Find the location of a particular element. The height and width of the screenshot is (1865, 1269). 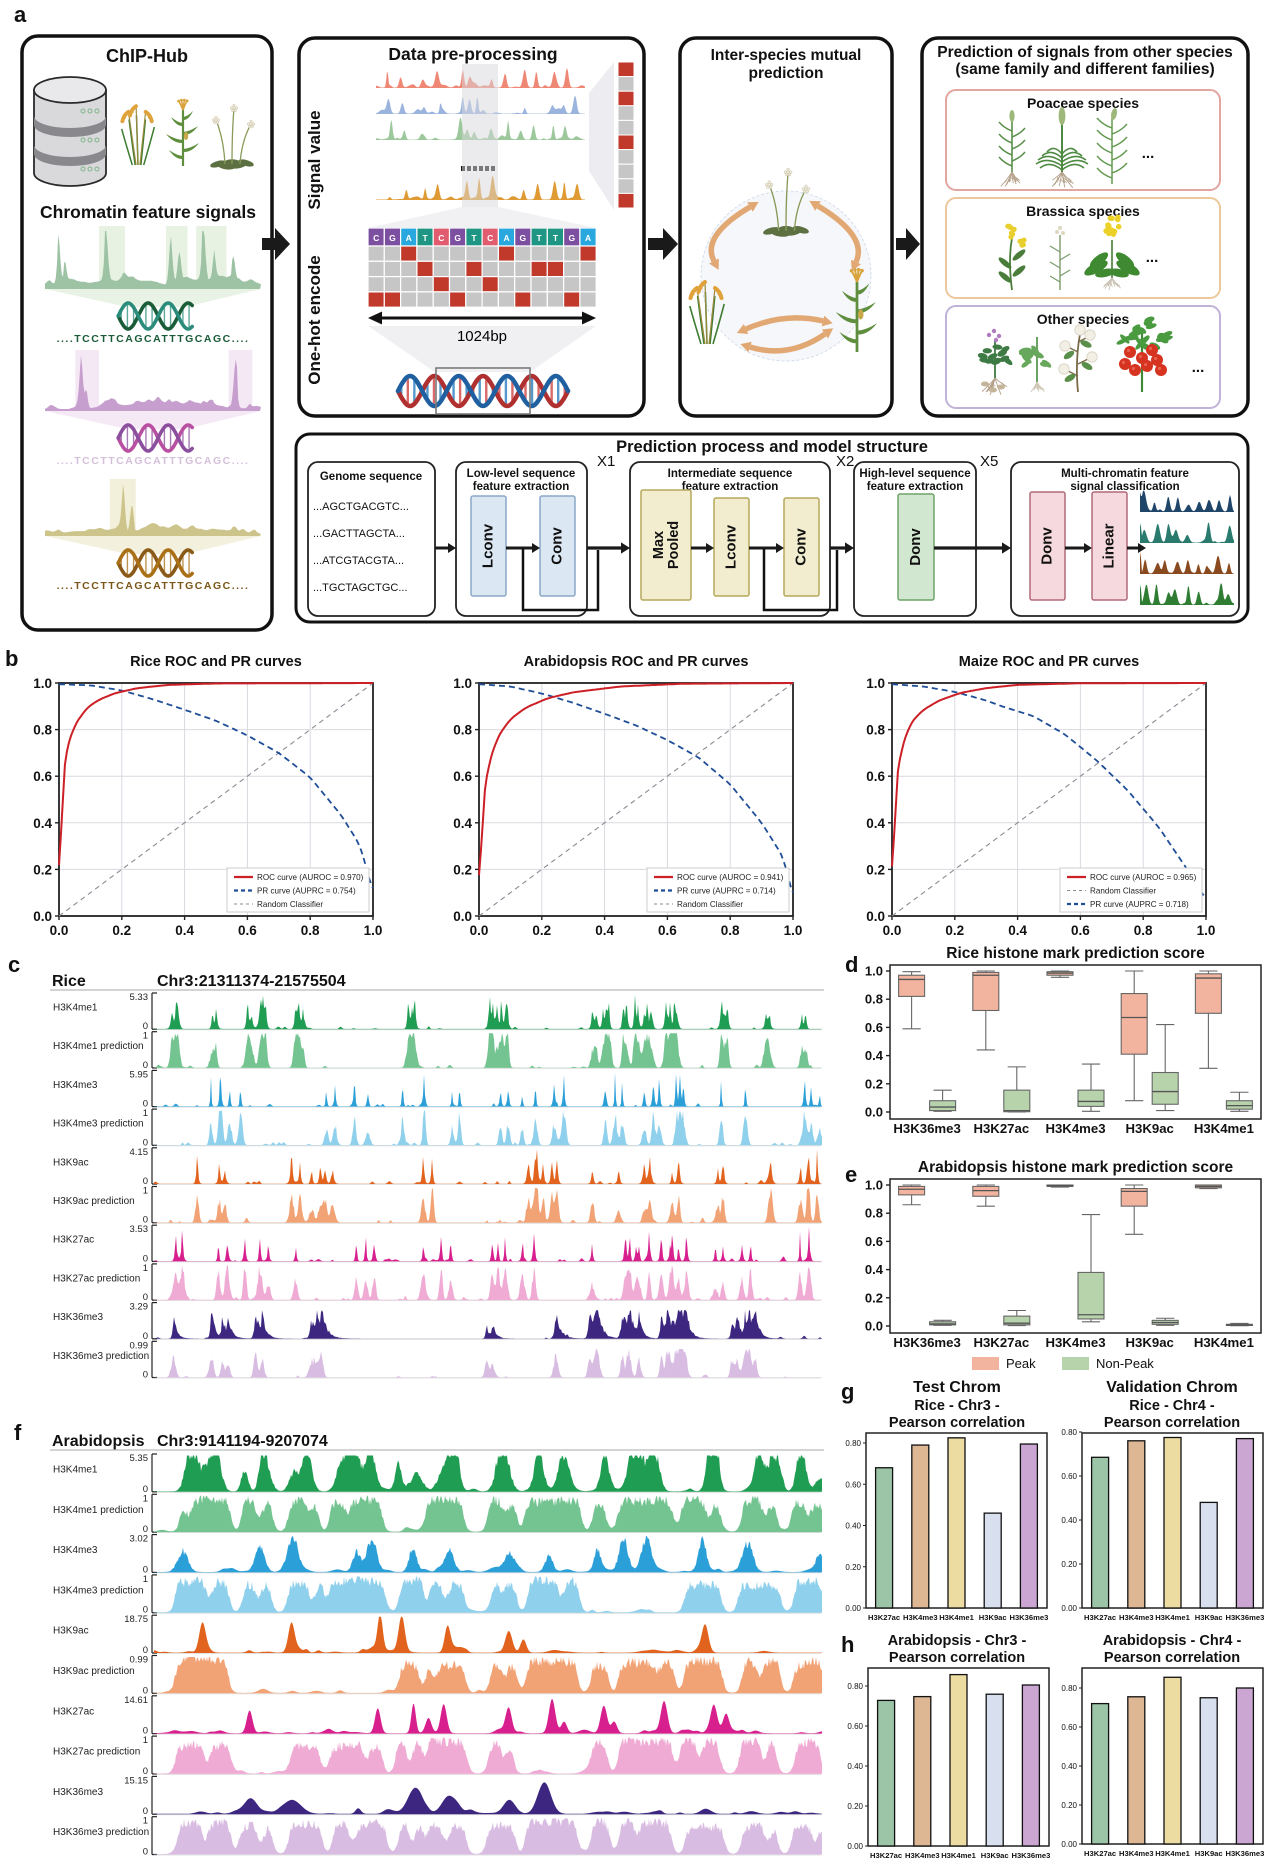

svg-text:Prediction process and model s: Prediction process and model structure is located at coordinates (772, 447).